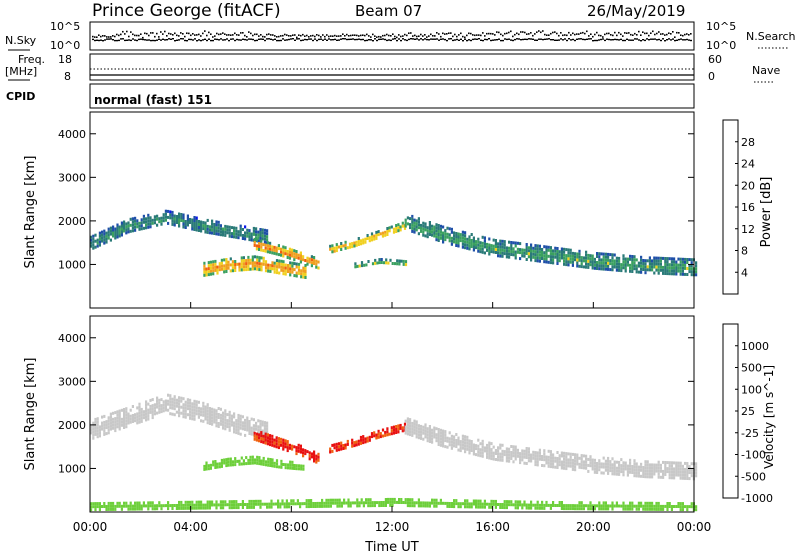 The image size is (800, 554). I want to click on noise-tick-left-bottom: 10^0, so click(65, 45).